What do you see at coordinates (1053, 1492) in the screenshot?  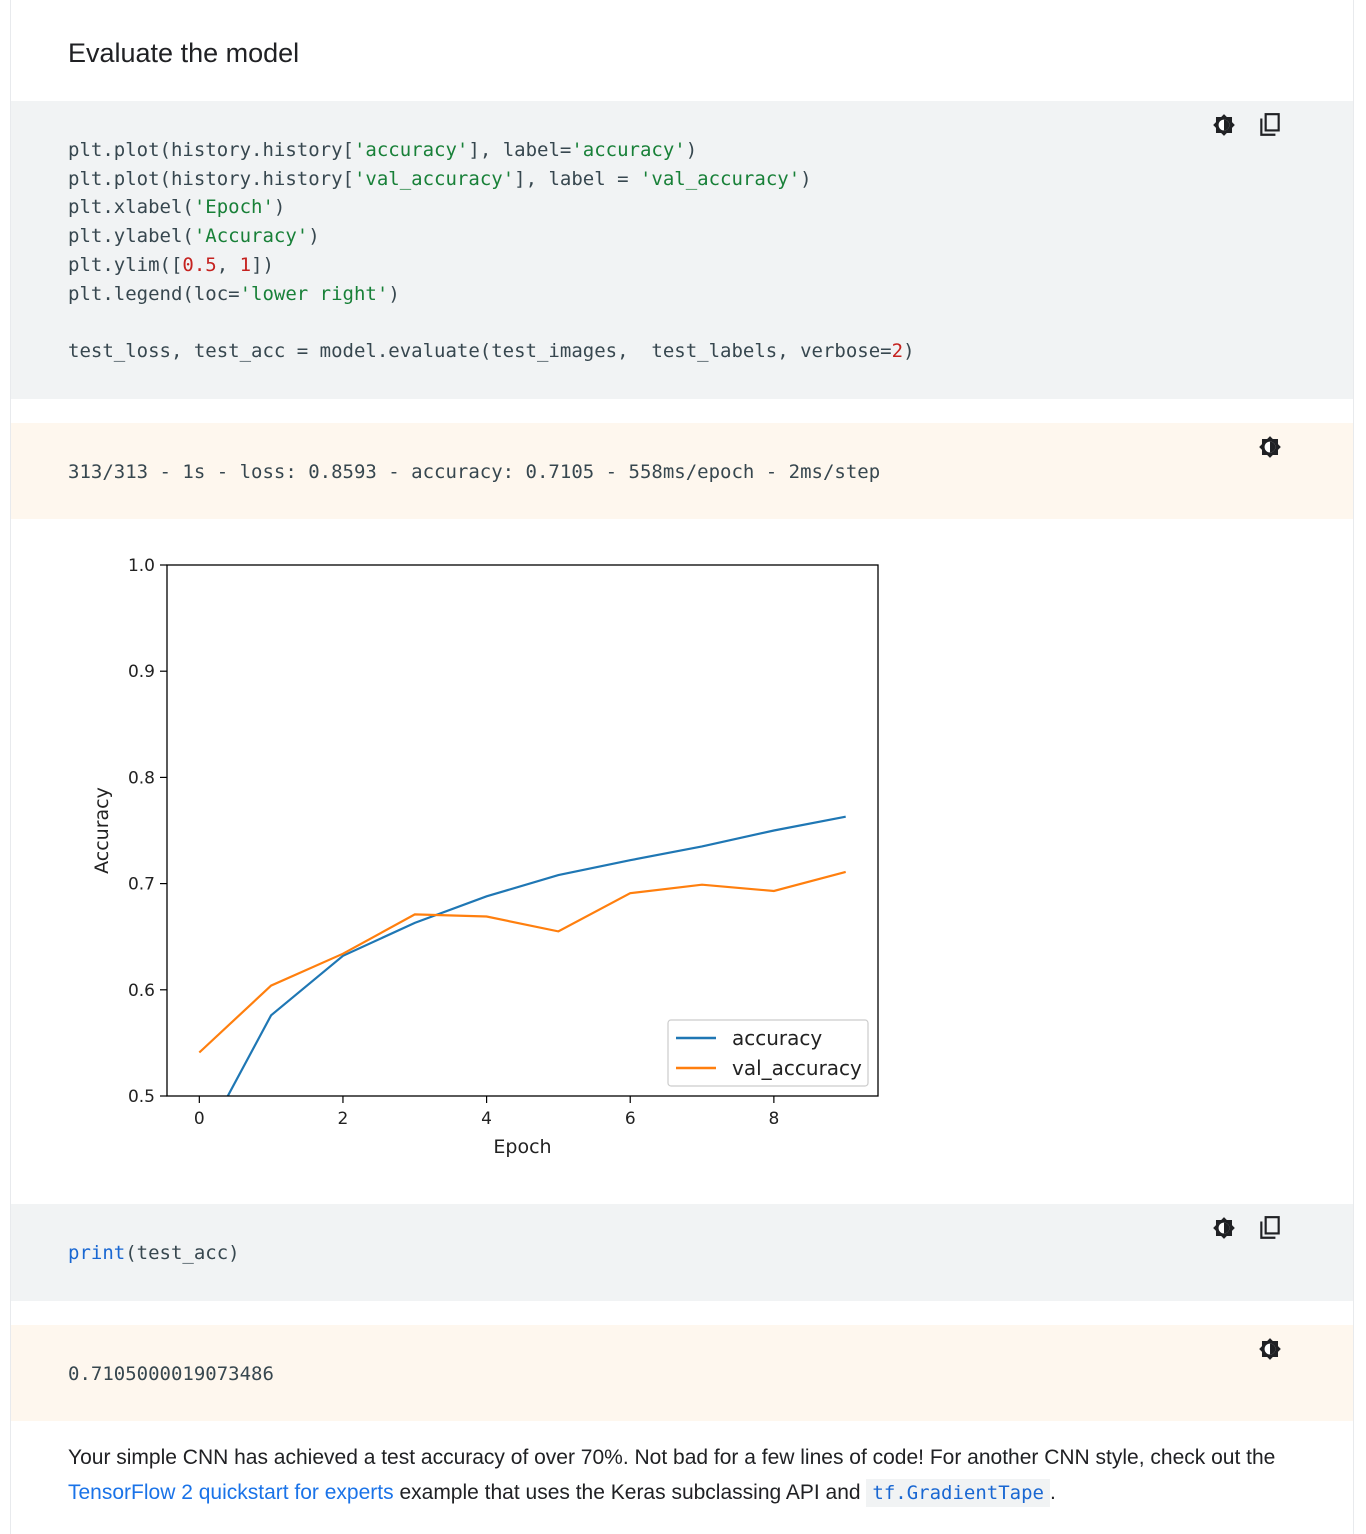 I see `summary-text-end: .` at bounding box center [1053, 1492].